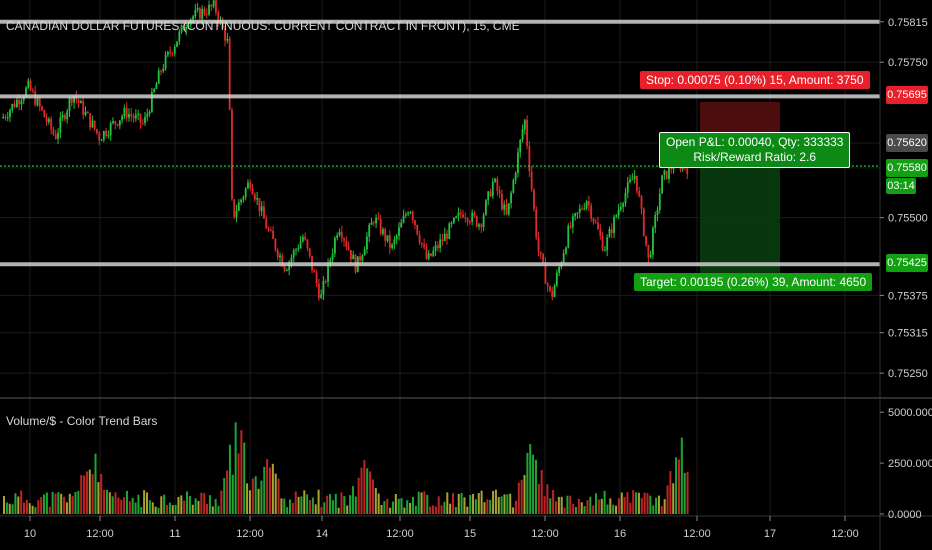  I want to click on time-tick-label: 12:00, so click(100, 534).